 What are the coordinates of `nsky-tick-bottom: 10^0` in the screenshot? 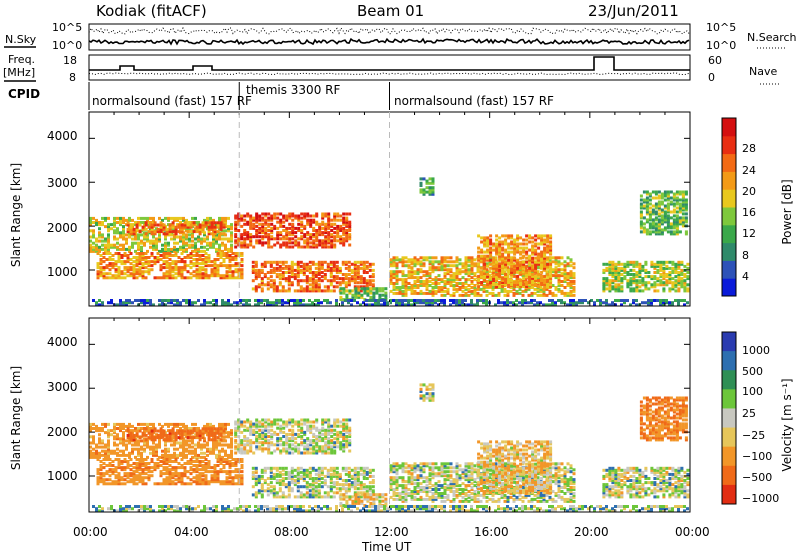 It's located at (67, 45).